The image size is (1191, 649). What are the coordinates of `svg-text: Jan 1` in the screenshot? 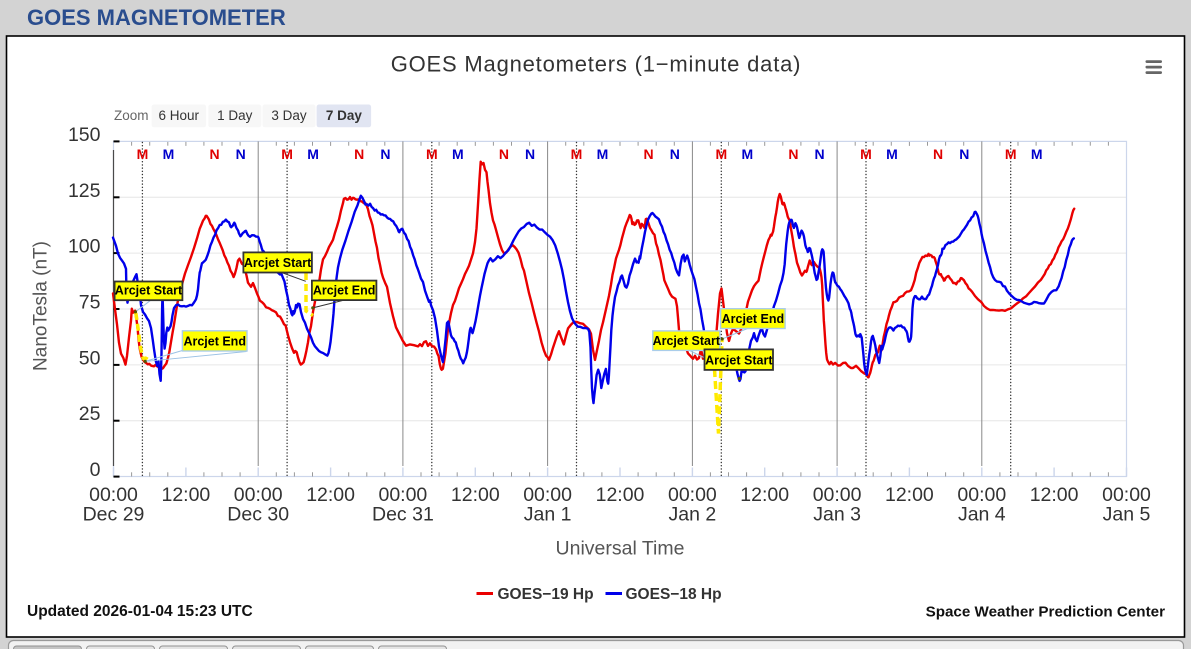 It's located at (548, 515).